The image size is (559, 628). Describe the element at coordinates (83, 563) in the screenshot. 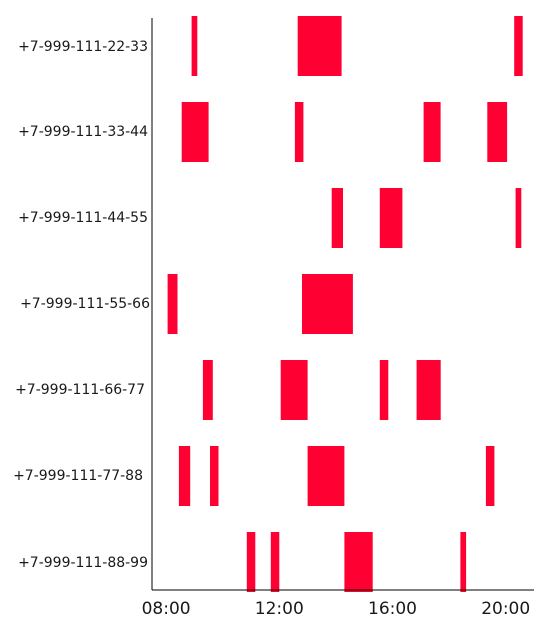

I see `category-label: +7-999-111-88-99` at that location.